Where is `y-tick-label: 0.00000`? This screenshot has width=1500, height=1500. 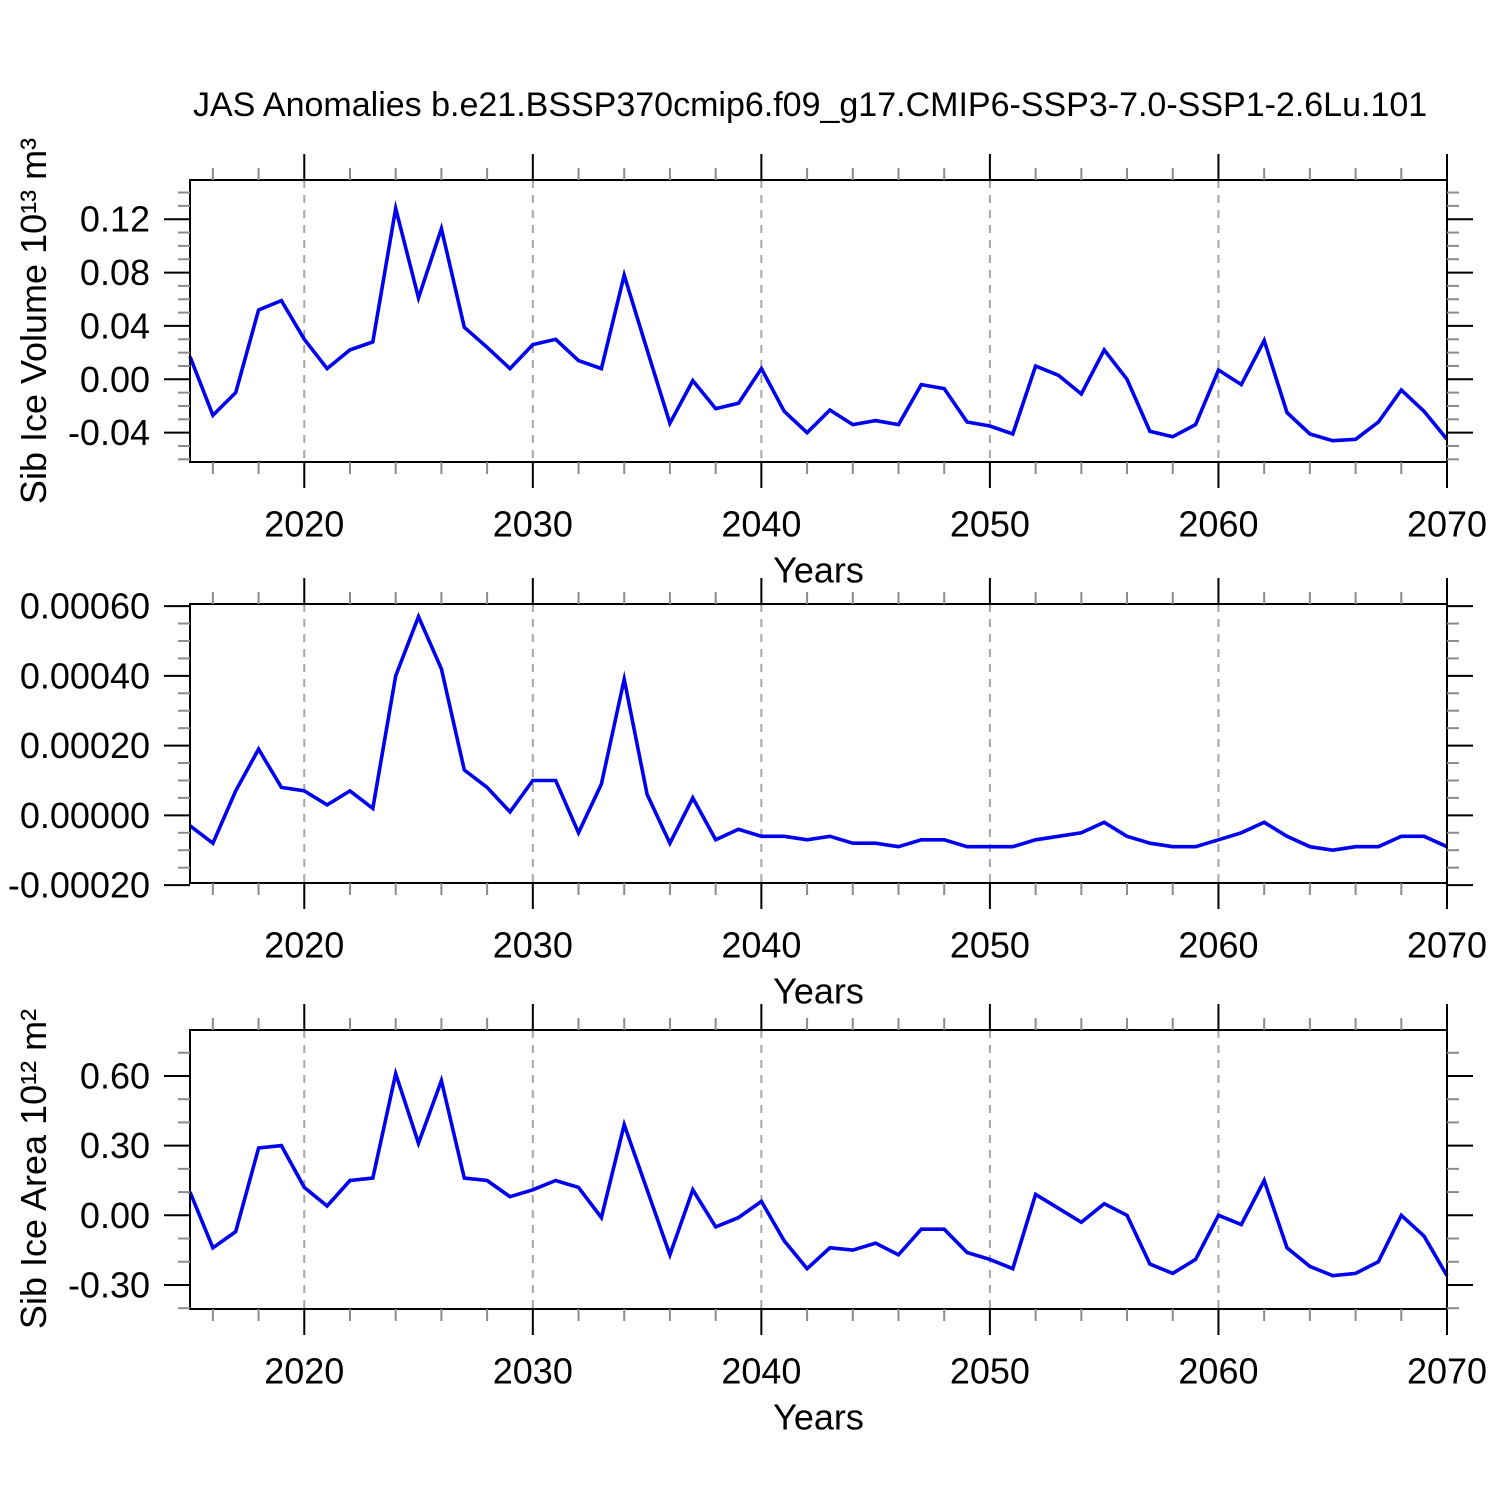
y-tick-label: 0.00000 is located at coordinates (85, 815).